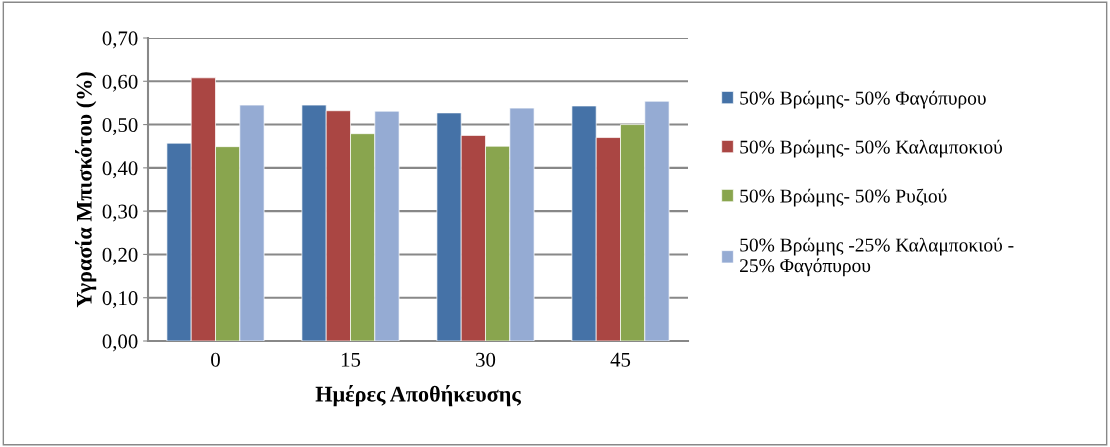 The width and height of the screenshot is (1110, 447). What do you see at coordinates (871, 148) in the screenshot?
I see `legend-label: 50% Βρώμης- 50% Καλαμποκιού` at bounding box center [871, 148].